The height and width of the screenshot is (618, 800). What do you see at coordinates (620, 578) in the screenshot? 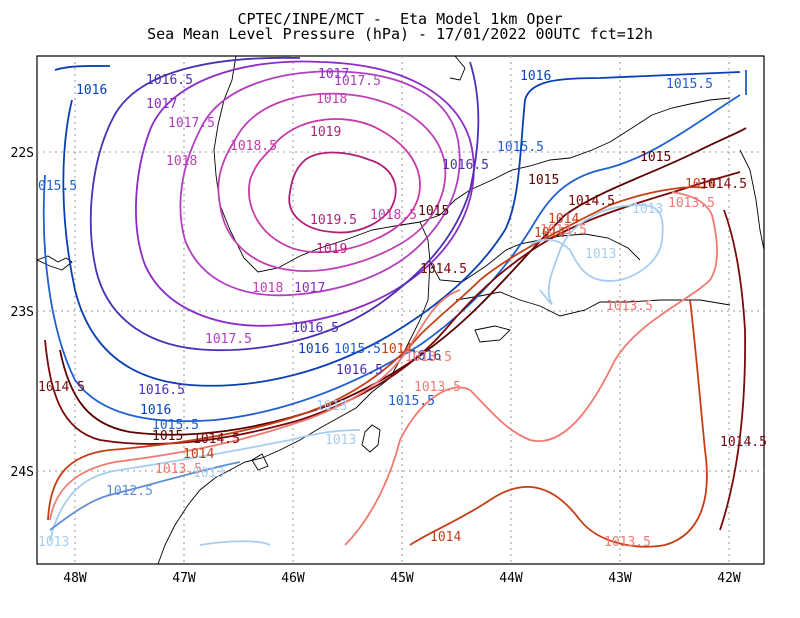
I see `x-tick-label: 43W` at bounding box center [620, 578].